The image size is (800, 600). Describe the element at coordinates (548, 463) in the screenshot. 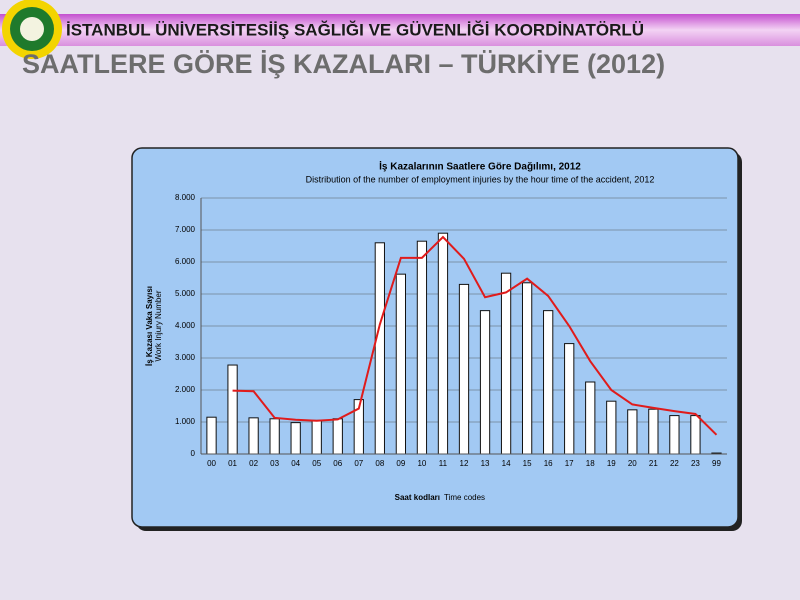

I see `x-tick-label: 16` at that location.